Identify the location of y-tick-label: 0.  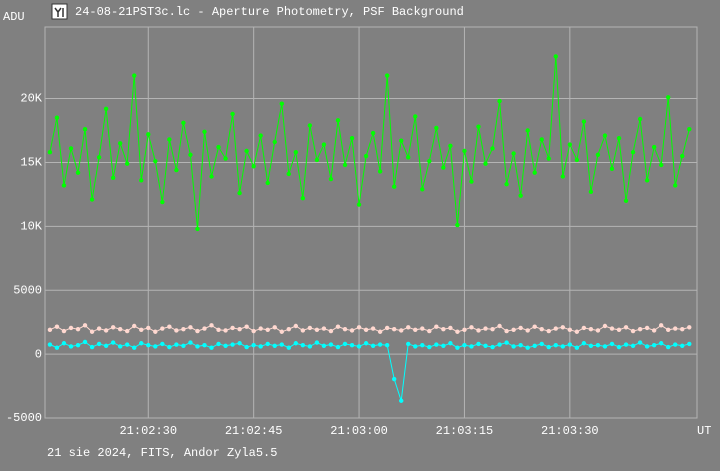
(38, 354).